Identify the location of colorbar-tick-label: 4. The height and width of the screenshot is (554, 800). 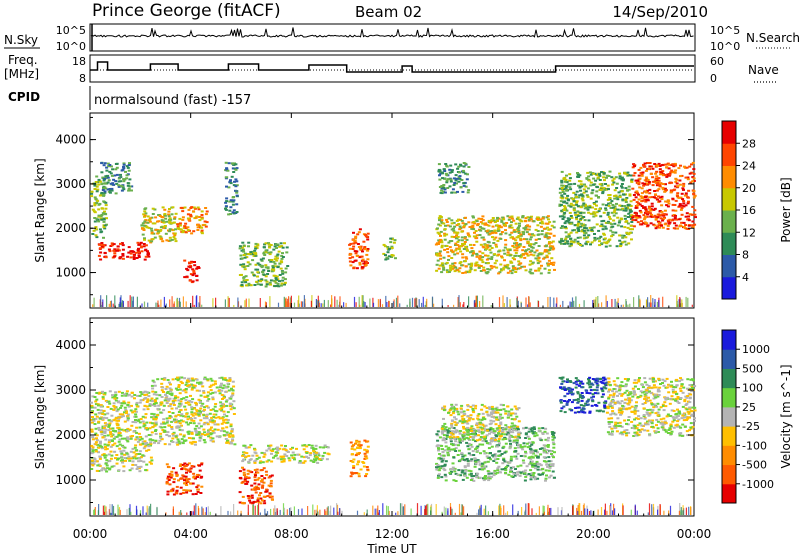
(745, 277).